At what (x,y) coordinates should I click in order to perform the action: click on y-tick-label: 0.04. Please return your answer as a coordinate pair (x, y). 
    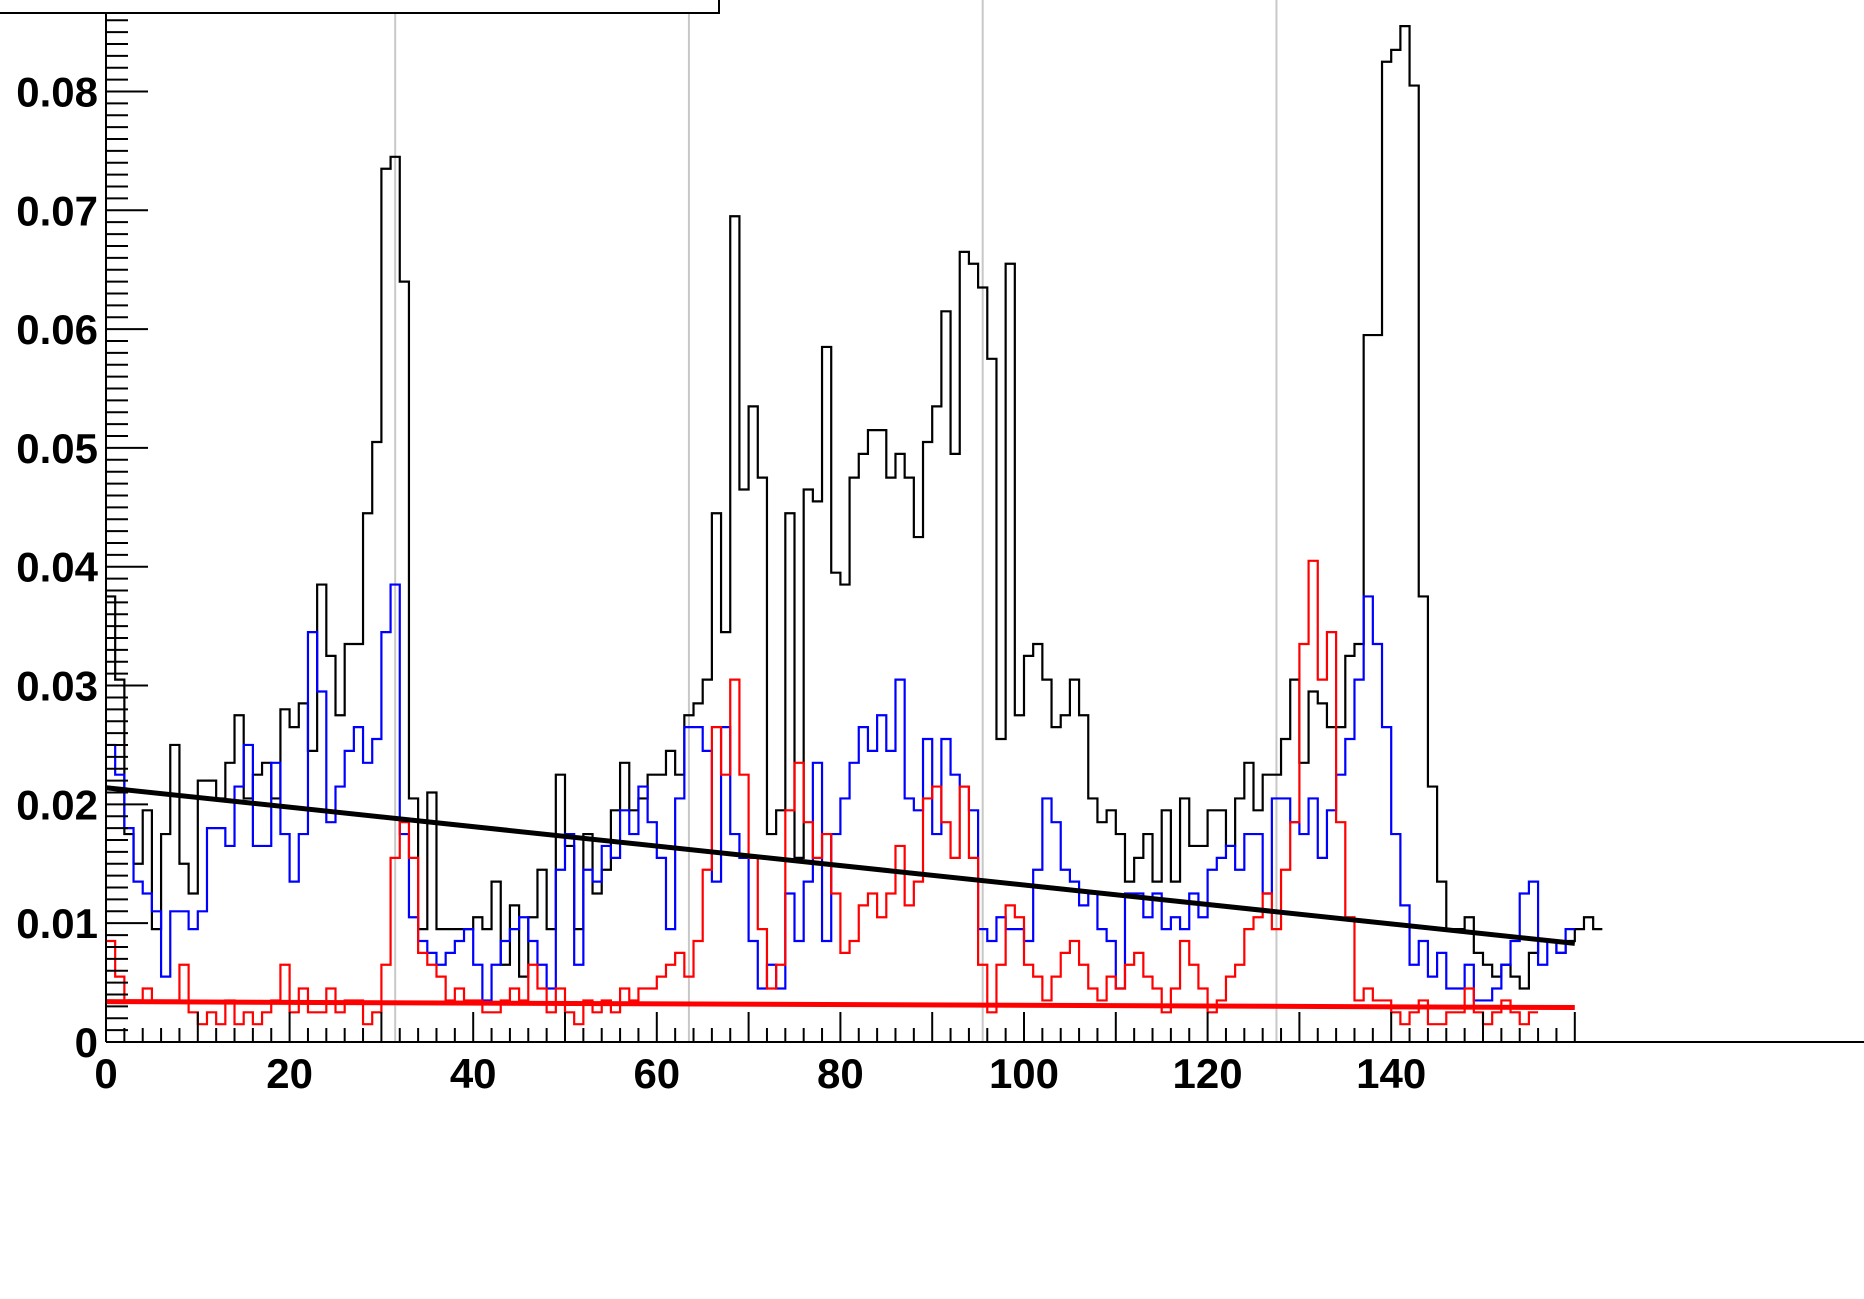
    Looking at the image, I should click on (57, 567).